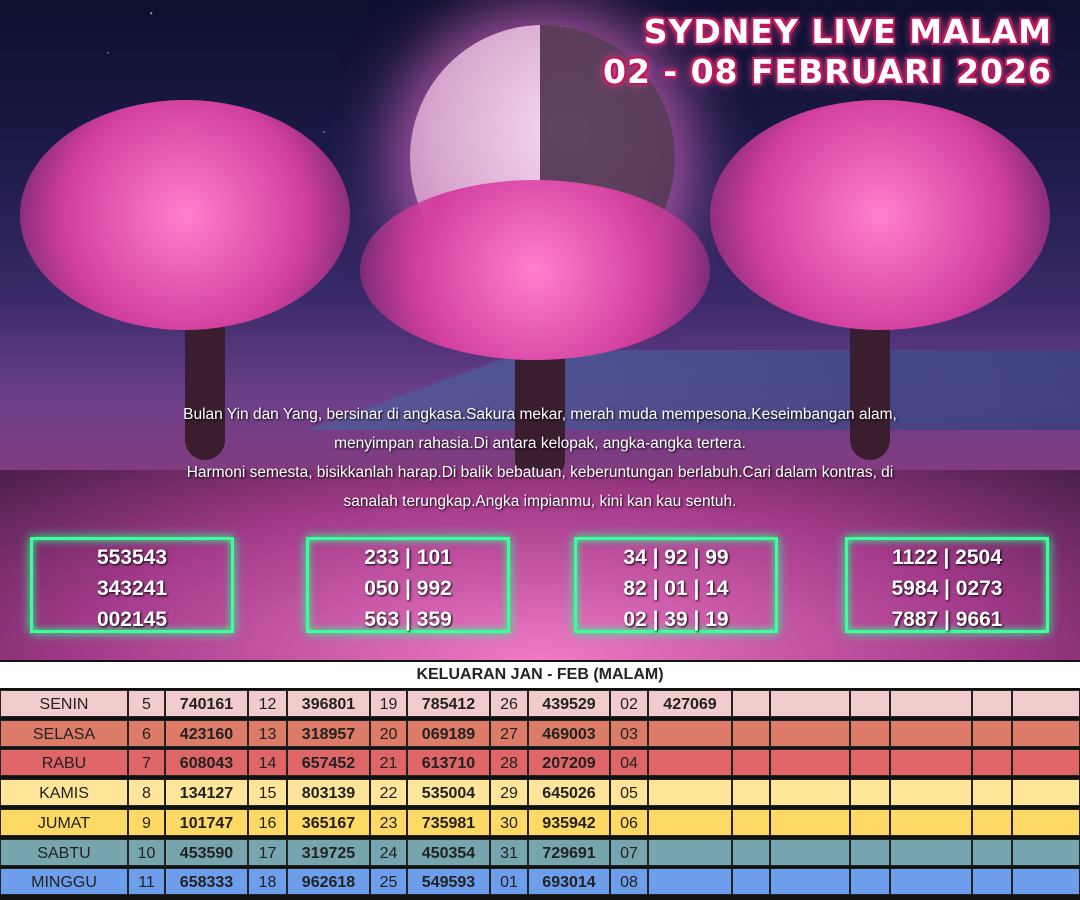 This screenshot has height=900, width=1080. I want to click on day-cell: JUMAT, so click(64, 822).